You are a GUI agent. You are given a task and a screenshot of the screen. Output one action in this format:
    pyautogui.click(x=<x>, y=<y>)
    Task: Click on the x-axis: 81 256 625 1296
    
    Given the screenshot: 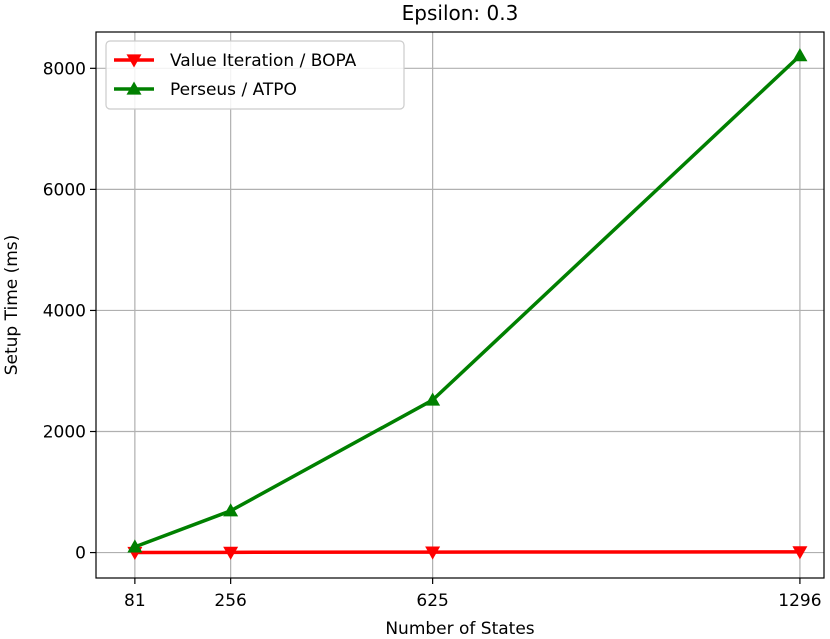 What is the action you would take?
    pyautogui.click(x=473, y=594)
    